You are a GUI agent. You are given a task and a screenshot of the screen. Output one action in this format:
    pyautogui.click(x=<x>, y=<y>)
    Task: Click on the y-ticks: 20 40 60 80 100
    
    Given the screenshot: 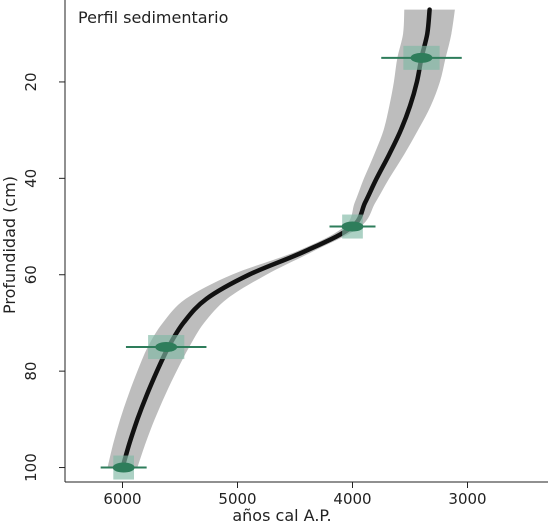 What is the action you would take?
    pyautogui.click(x=43, y=277)
    